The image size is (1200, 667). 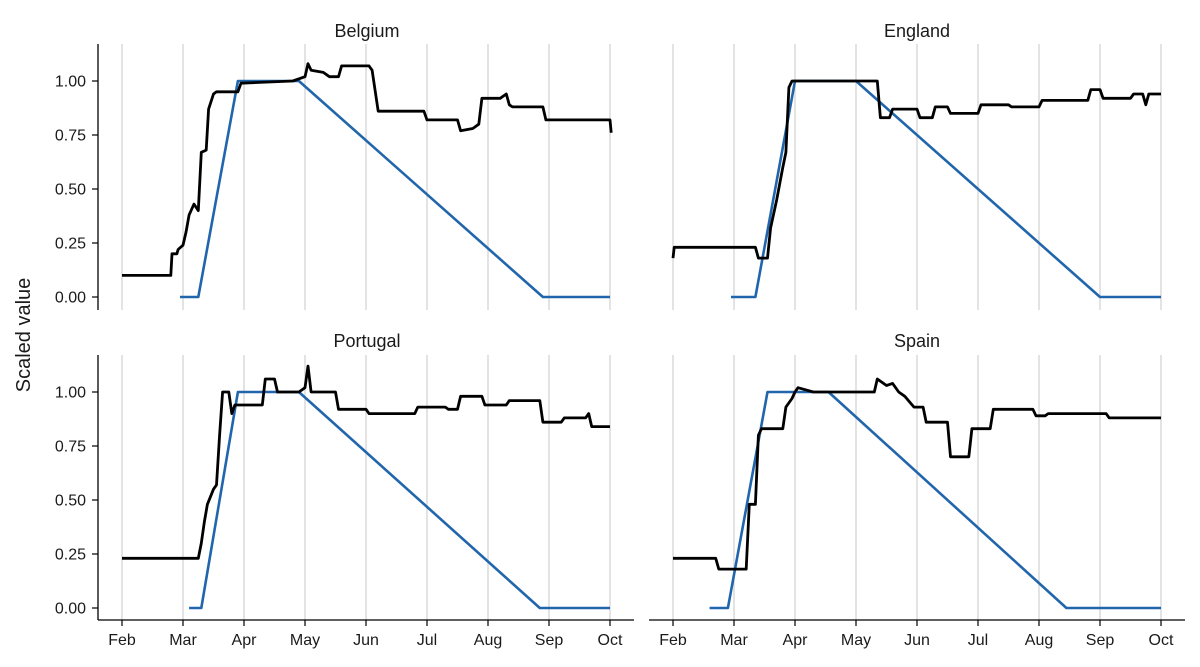 I want to click on panel-title: England, so click(x=917, y=31).